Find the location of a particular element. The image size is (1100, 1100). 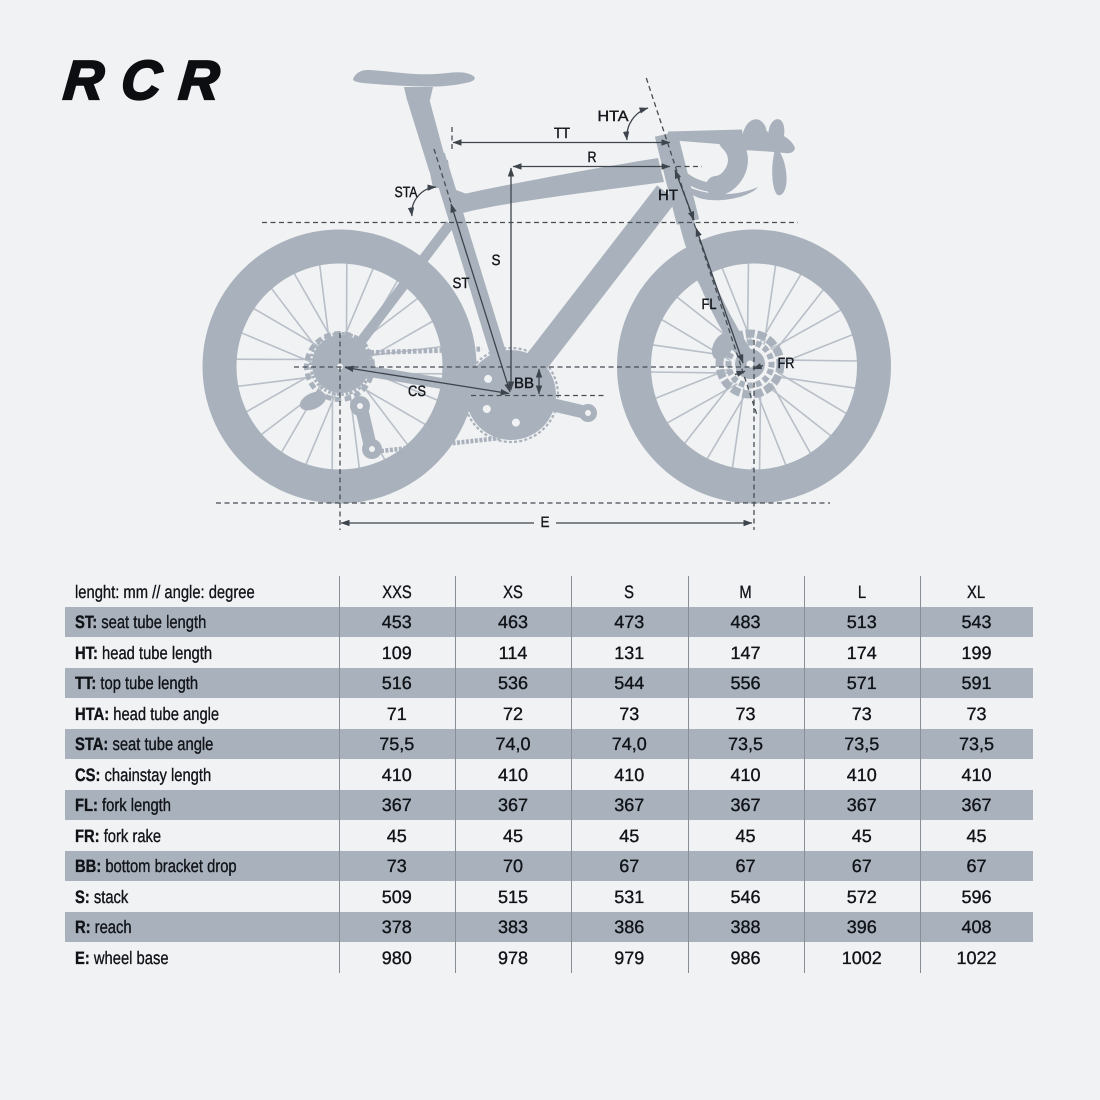

svg-text: HT is located at coordinates (668, 195).